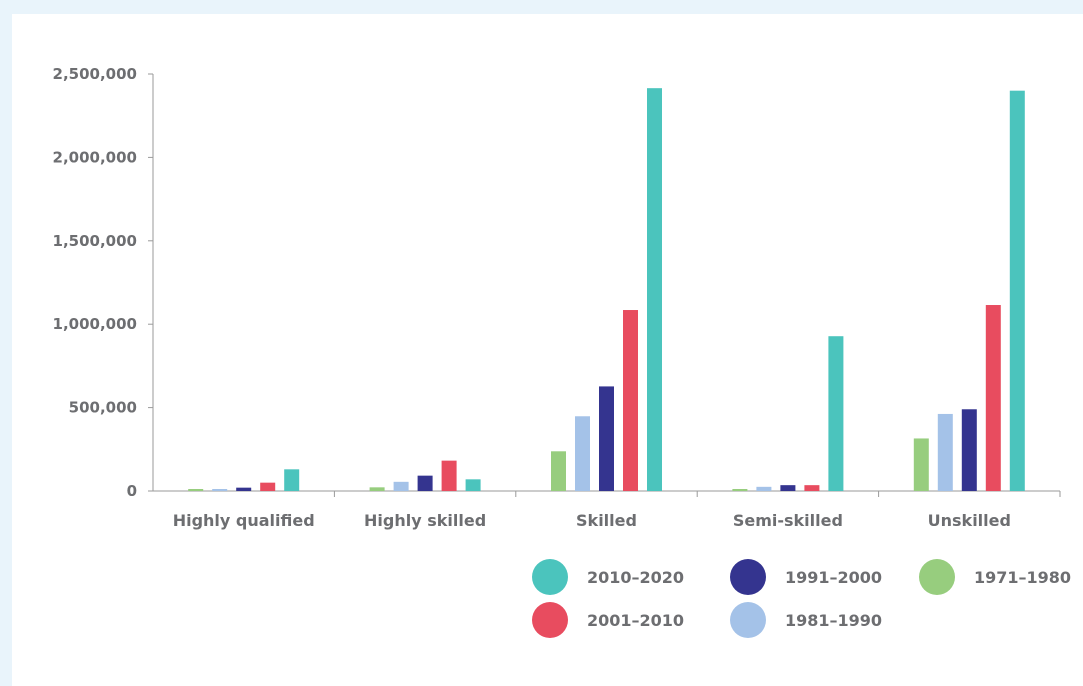 The width and height of the screenshot is (1083, 686). Describe the element at coordinates (969, 520) in the screenshot. I see `x-category-label: Unskilled` at that location.